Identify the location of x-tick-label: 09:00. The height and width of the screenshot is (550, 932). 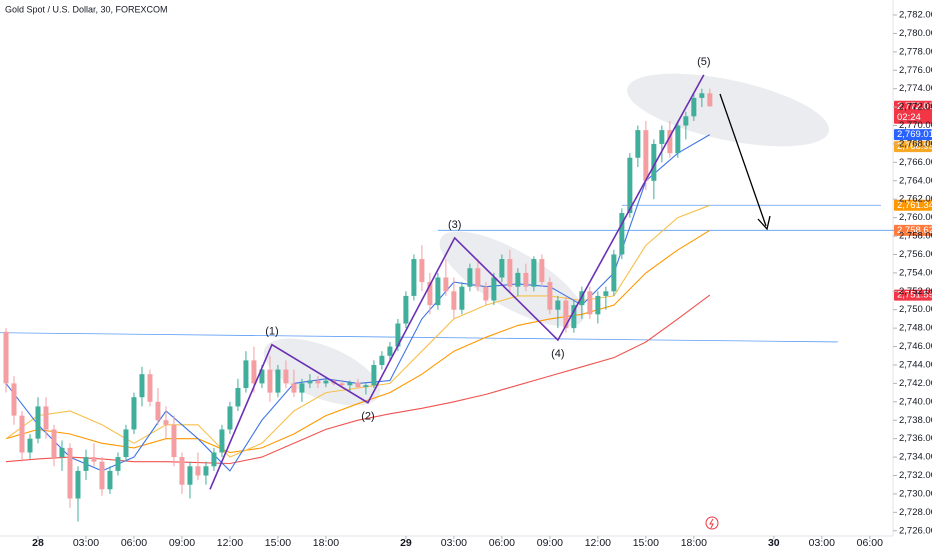
(182, 543).